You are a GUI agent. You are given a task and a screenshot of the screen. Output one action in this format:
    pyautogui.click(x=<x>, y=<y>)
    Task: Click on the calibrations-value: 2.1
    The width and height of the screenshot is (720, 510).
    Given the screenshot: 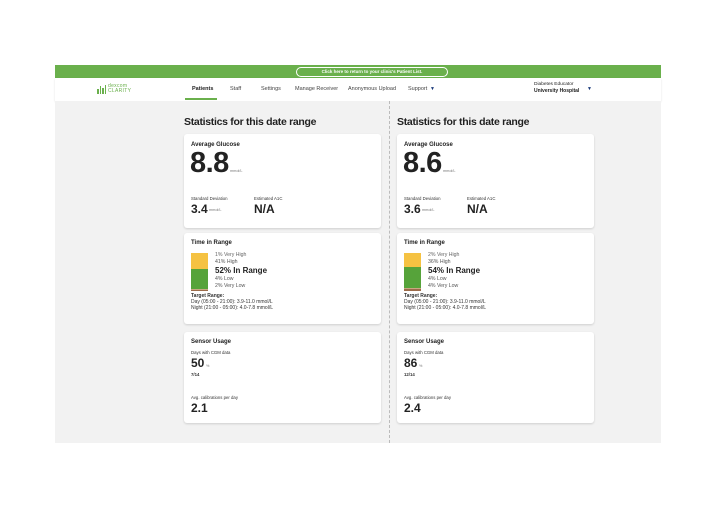 What is the action you would take?
    pyautogui.click(x=199, y=408)
    